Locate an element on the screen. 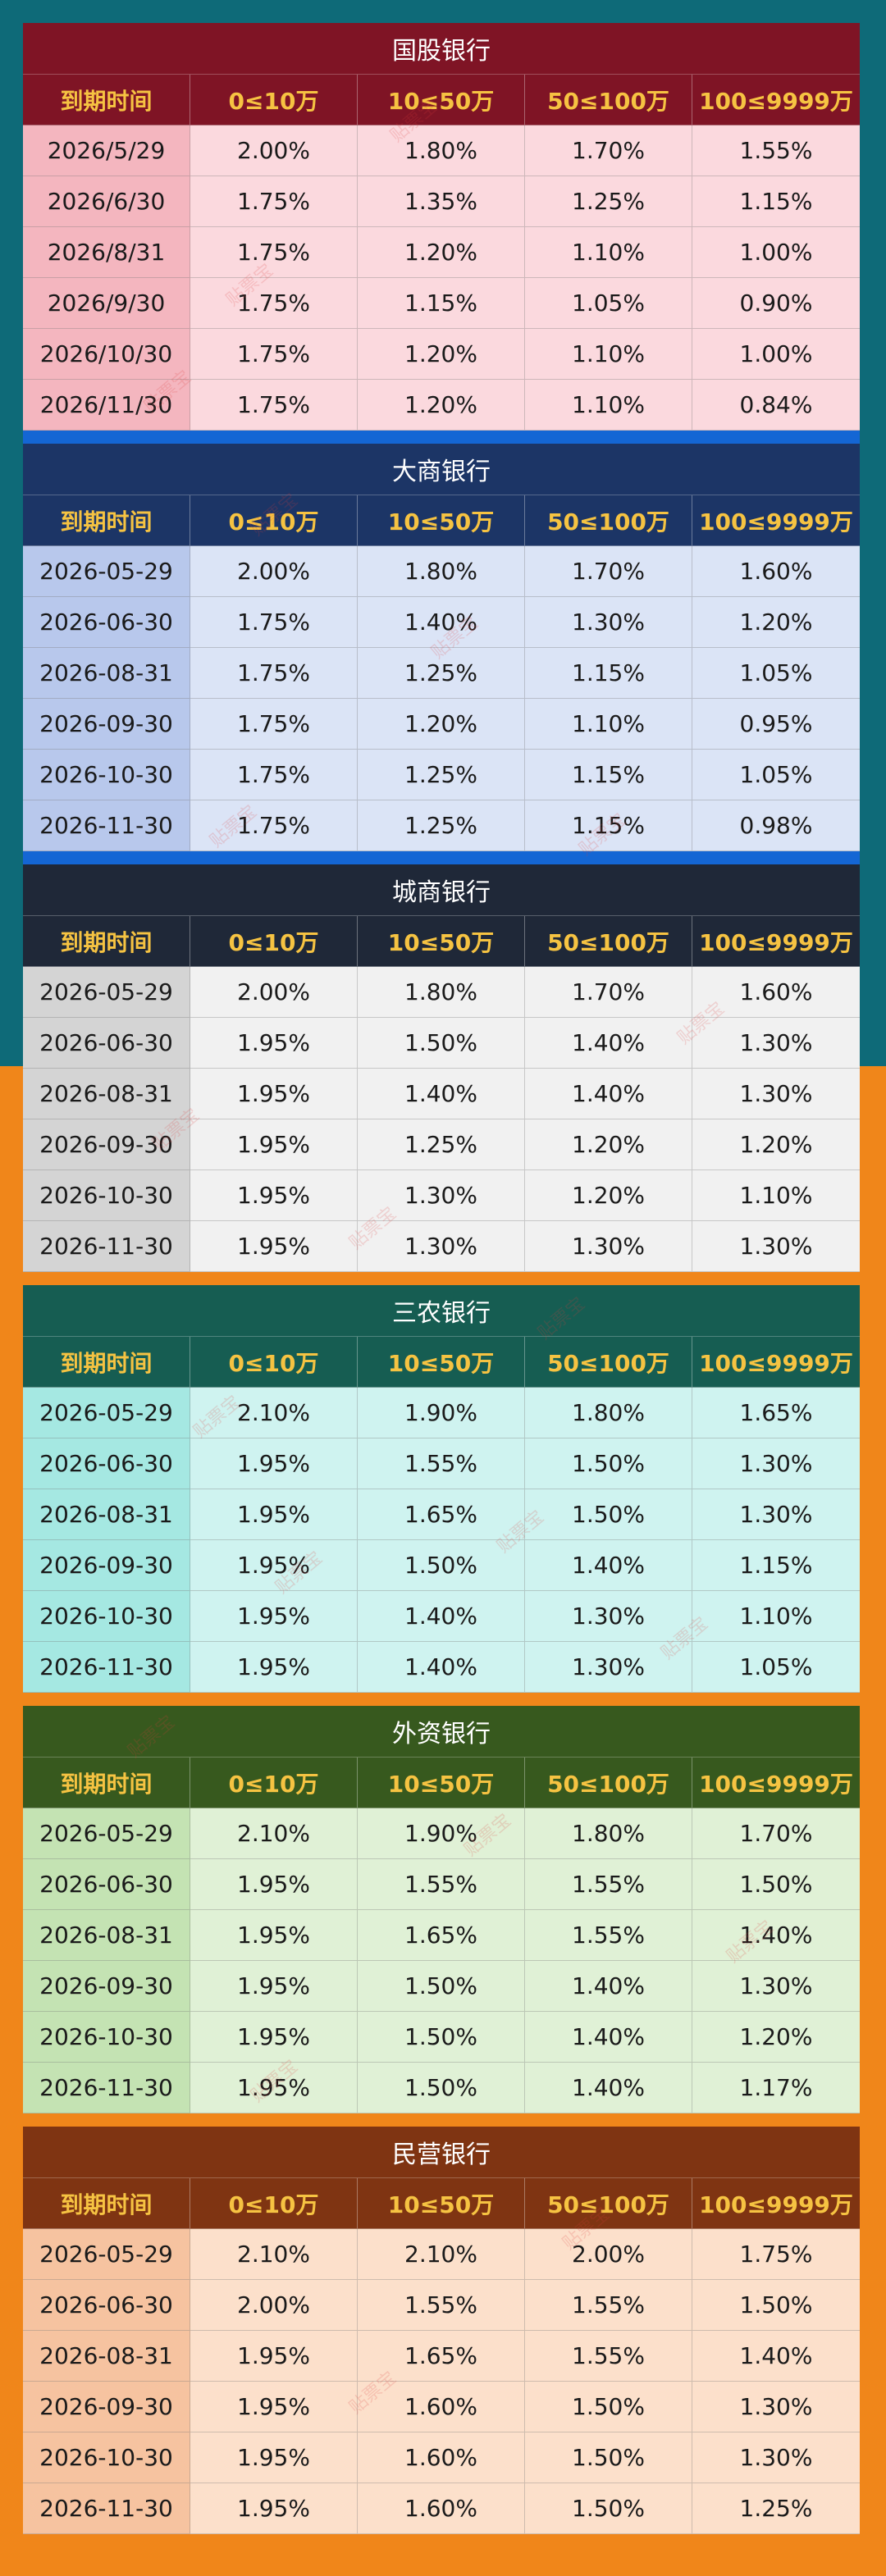  table-row: 2026-09-30 1.95% 1.25% 1.20% 1.20% is located at coordinates (442, 1144).